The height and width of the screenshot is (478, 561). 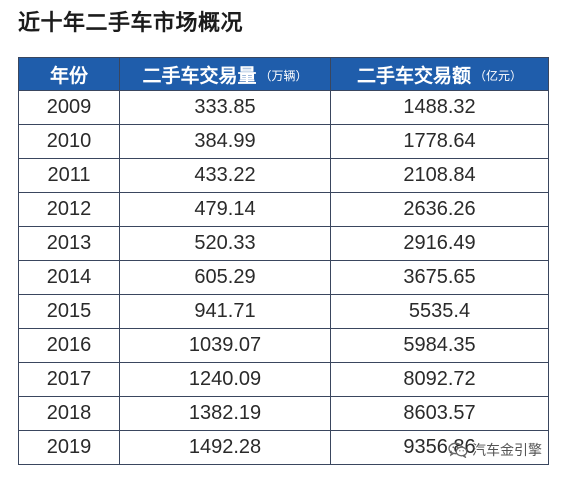 I want to click on cell-volume: 941.71, so click(x=225, y=311).